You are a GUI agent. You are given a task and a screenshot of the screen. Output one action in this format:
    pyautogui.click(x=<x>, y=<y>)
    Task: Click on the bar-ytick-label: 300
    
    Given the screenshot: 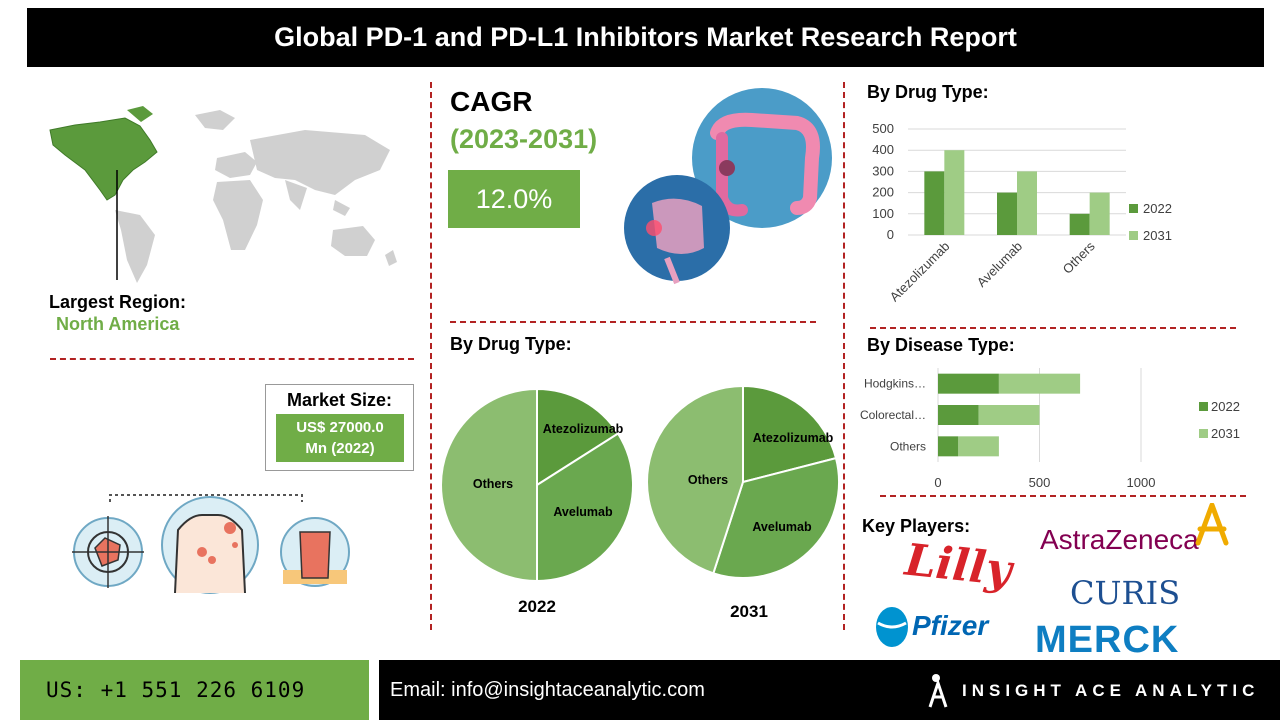 What is the action you would take?
    pyautogui.click(x=883, y=170)
    